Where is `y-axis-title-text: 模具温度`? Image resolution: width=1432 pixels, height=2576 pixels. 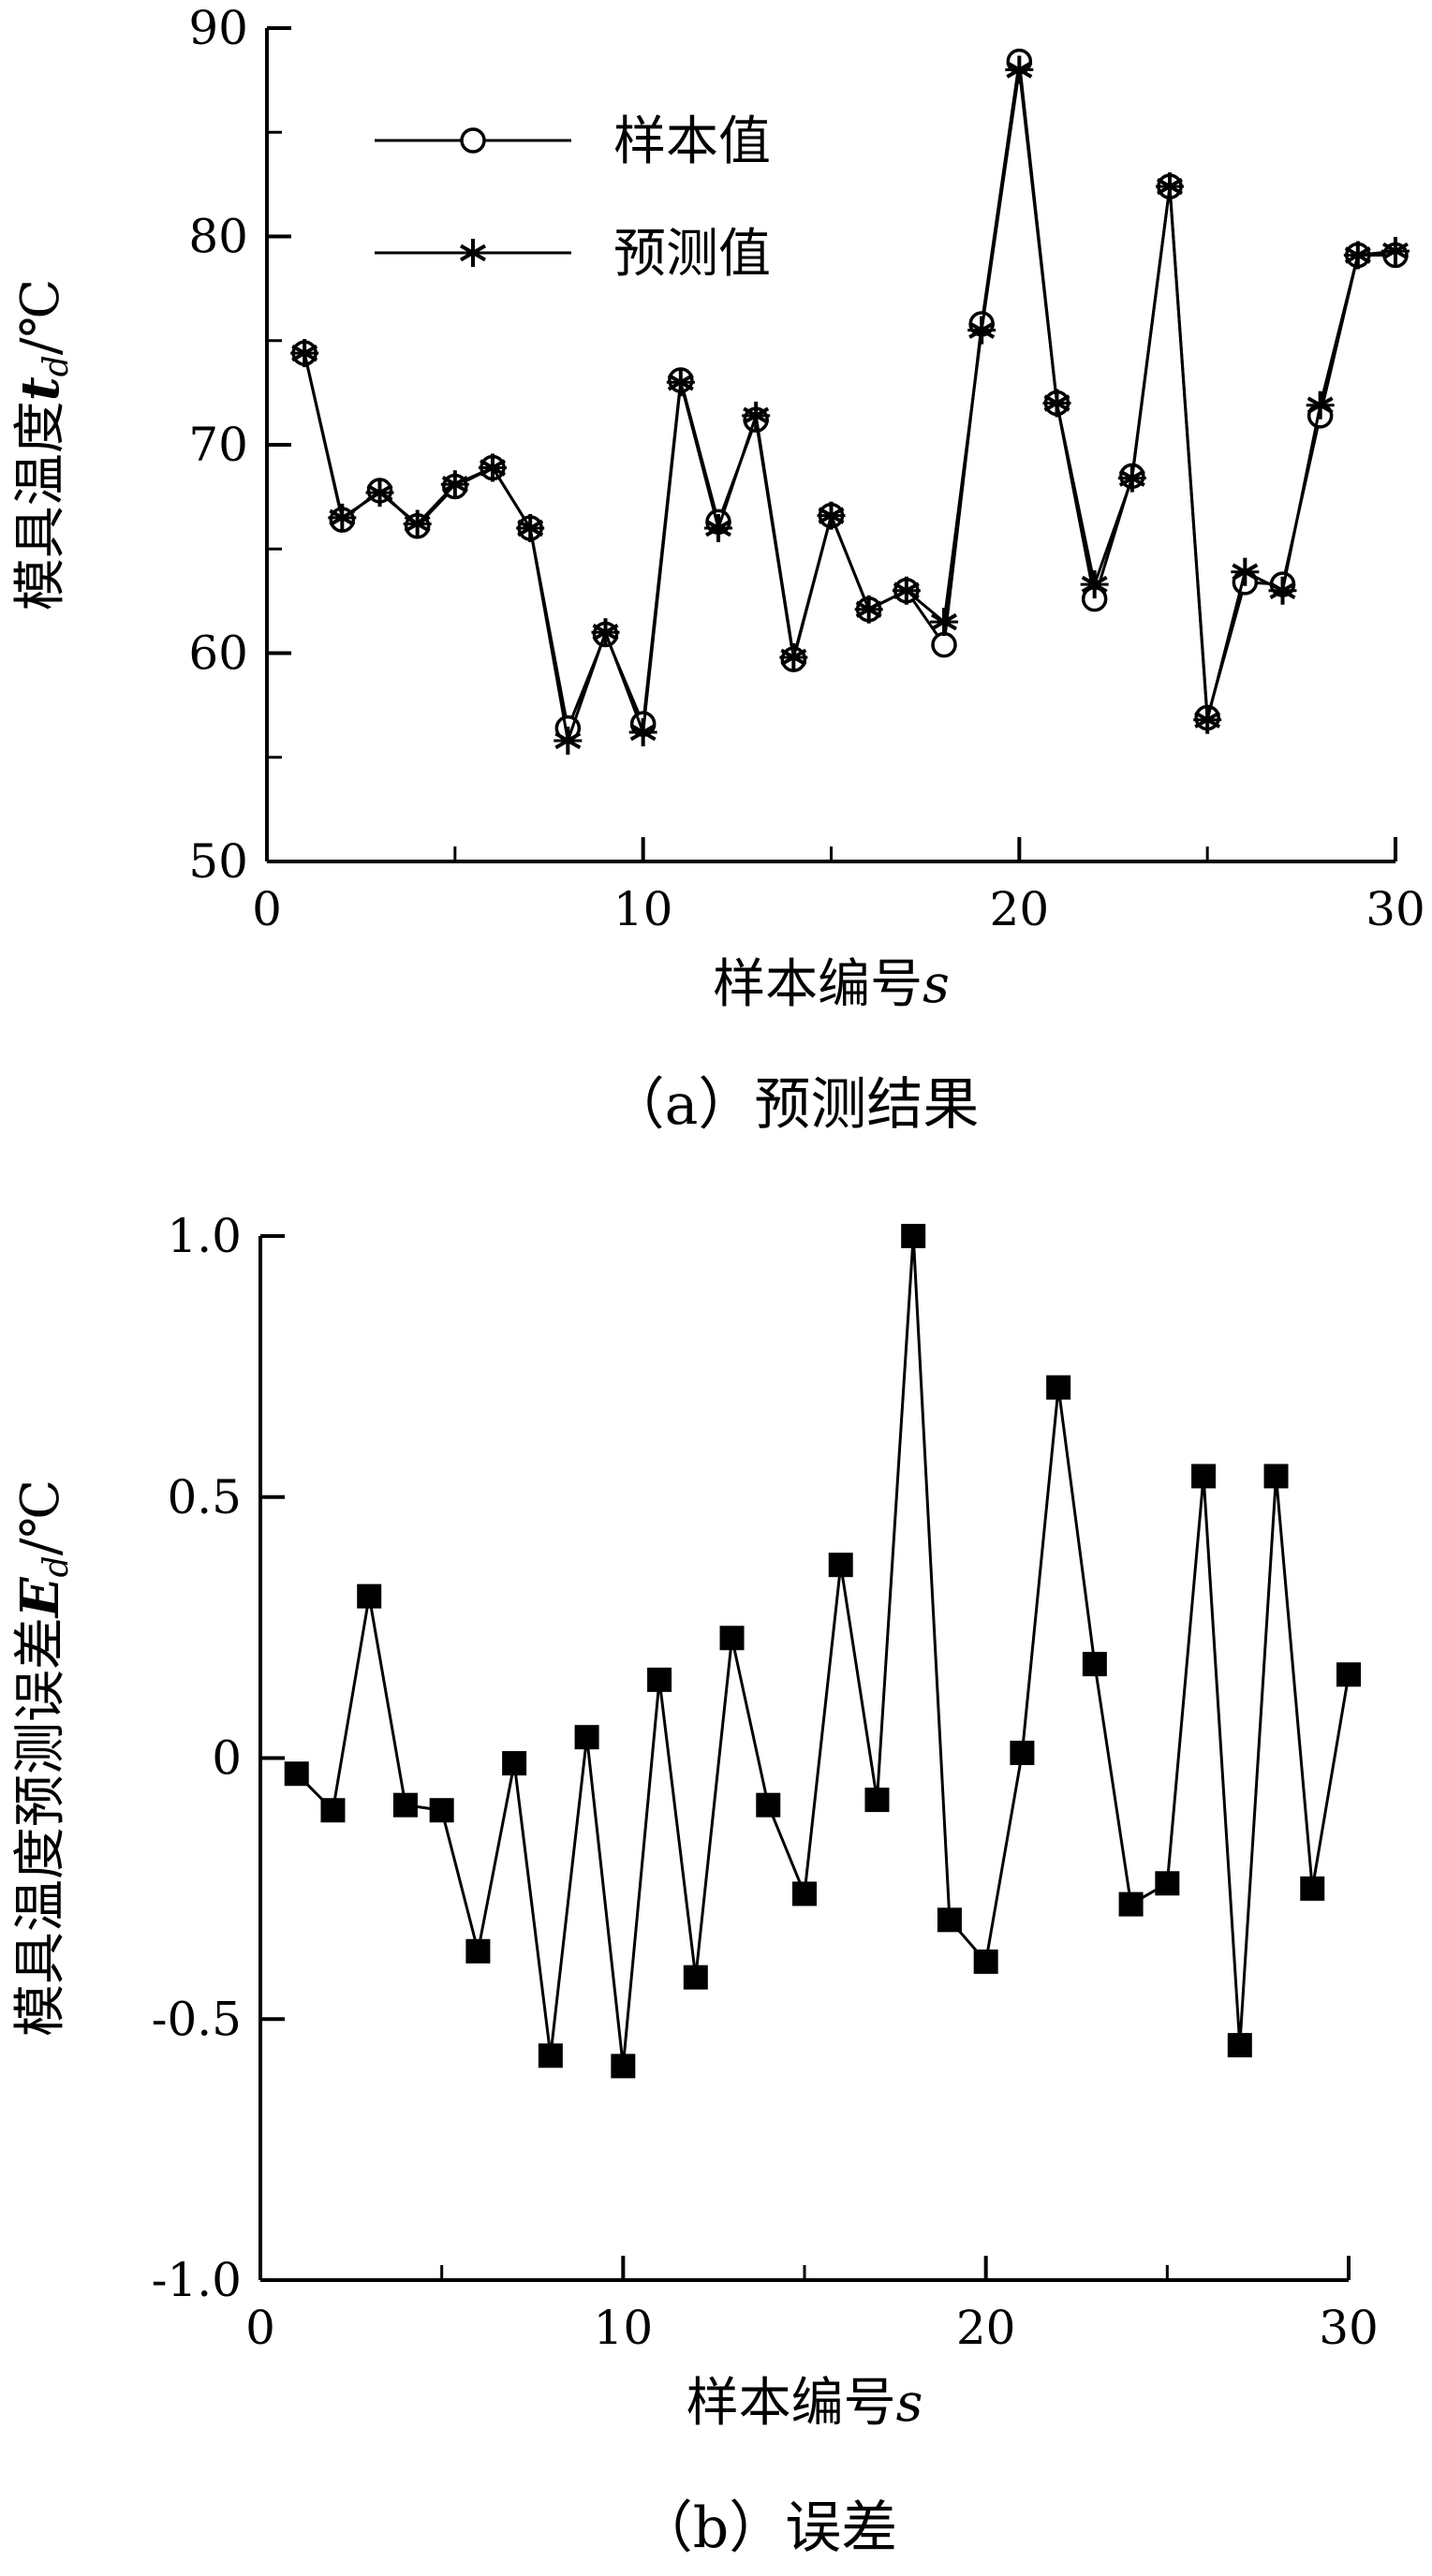 y-axis-title-text: 模具温度 is located at coordinates (40, 506).